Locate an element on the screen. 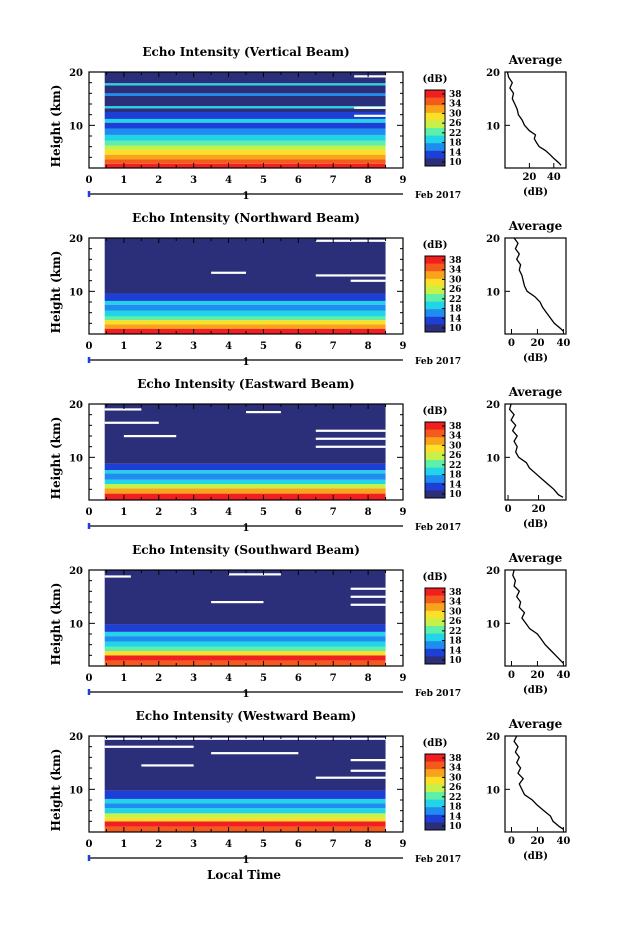 The image size is (619, 929). x-tick-label: 8 is located at coordinates (368, 180).